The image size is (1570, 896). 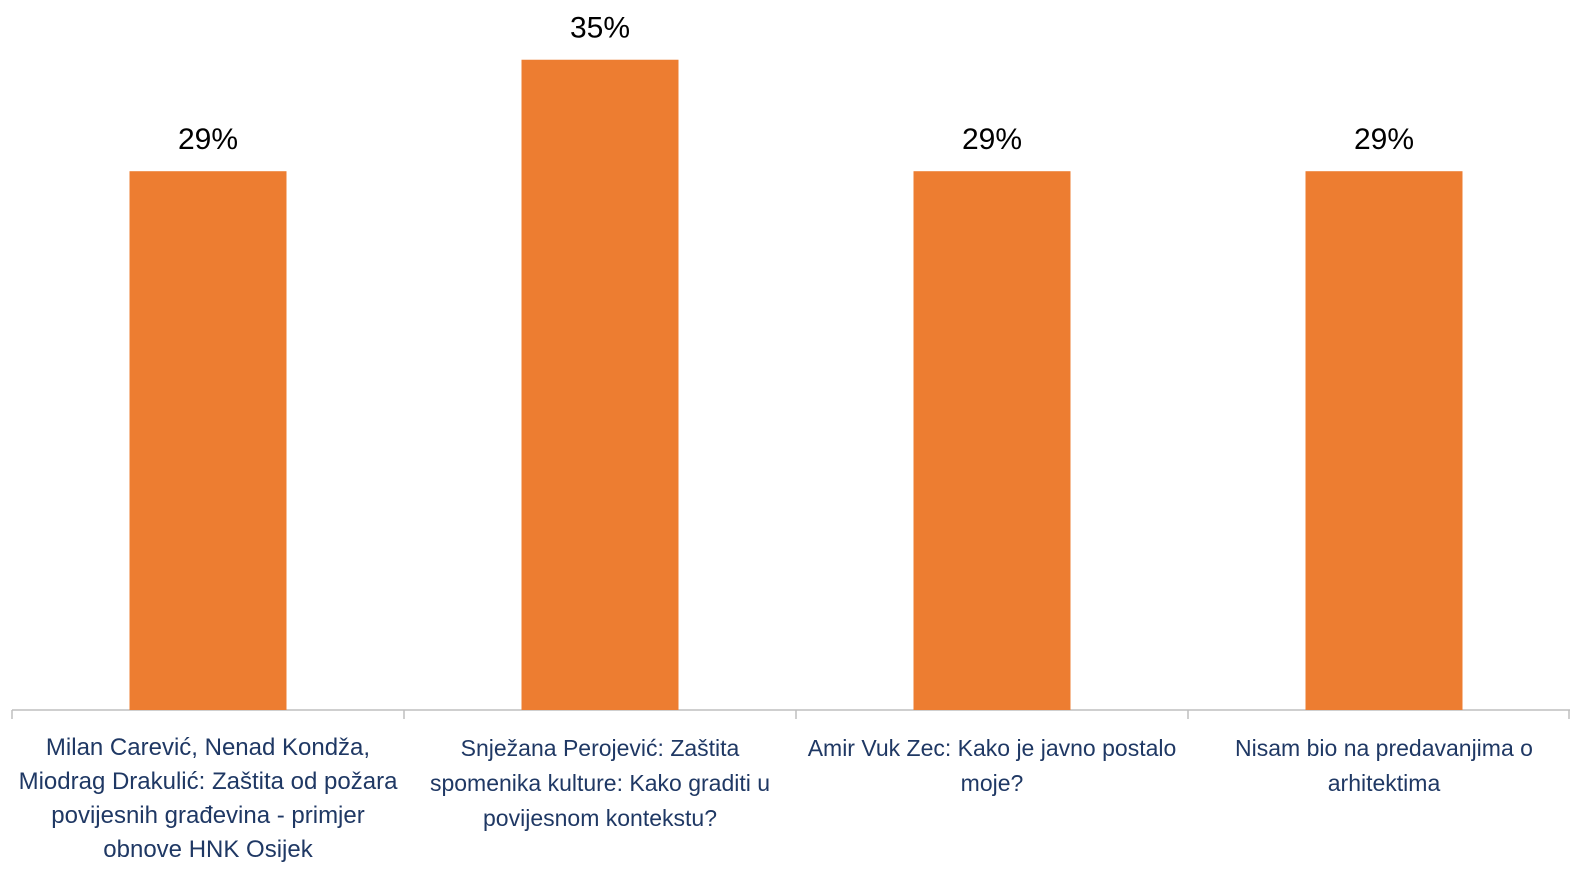 What do you see at coordinates (790, 714) in the screenshot?
I see `axis` at bounding box center [790, 714].